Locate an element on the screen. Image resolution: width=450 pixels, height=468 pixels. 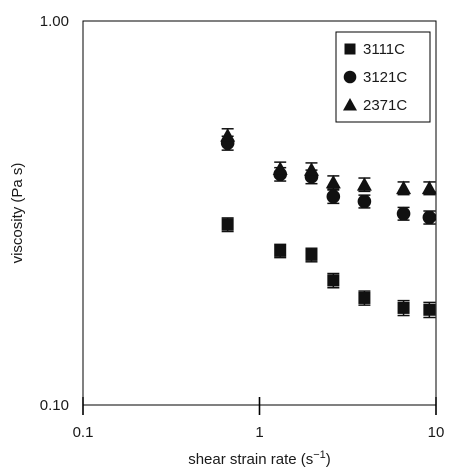
x-axis-title: shear strain rate (s−1) is located at coordinates (259, 458).